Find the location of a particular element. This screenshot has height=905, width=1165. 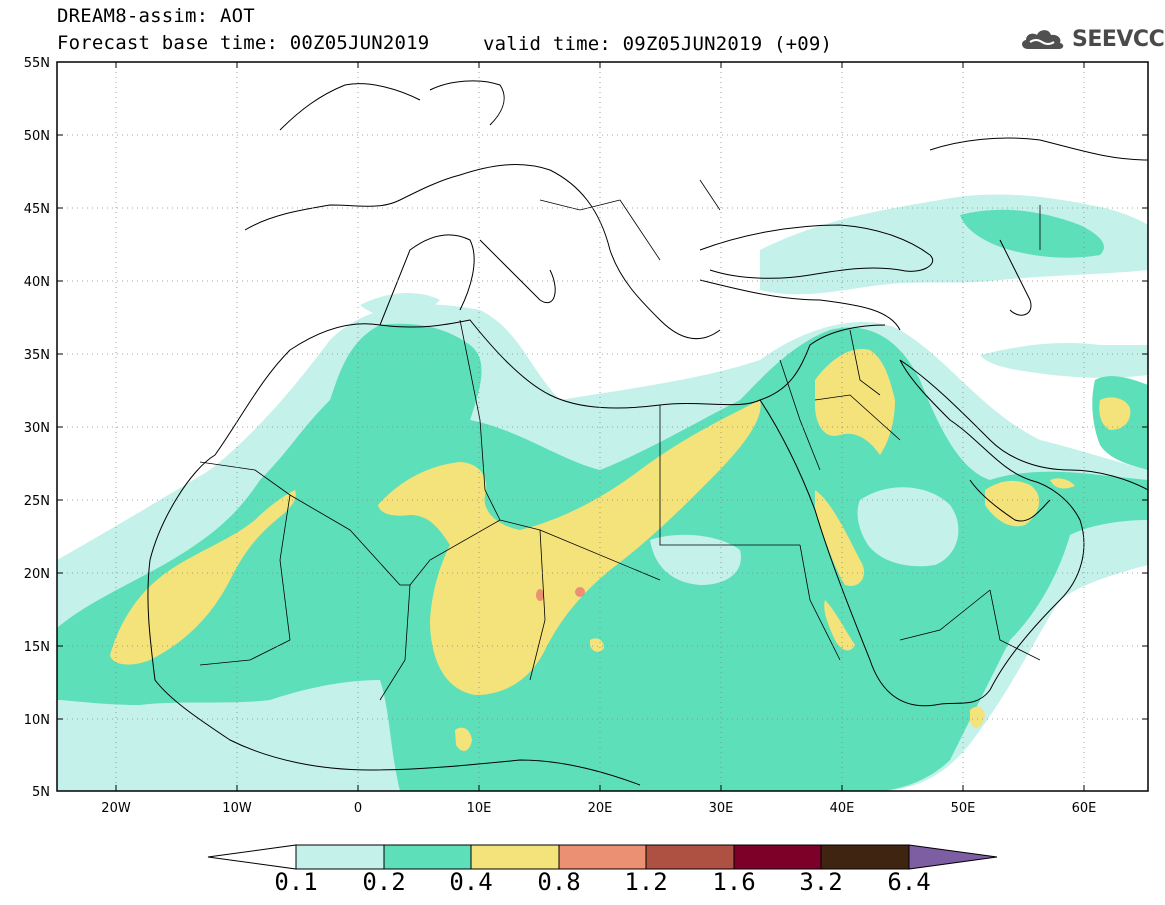

lat-label: 10N is located at coordinates (37, 720).